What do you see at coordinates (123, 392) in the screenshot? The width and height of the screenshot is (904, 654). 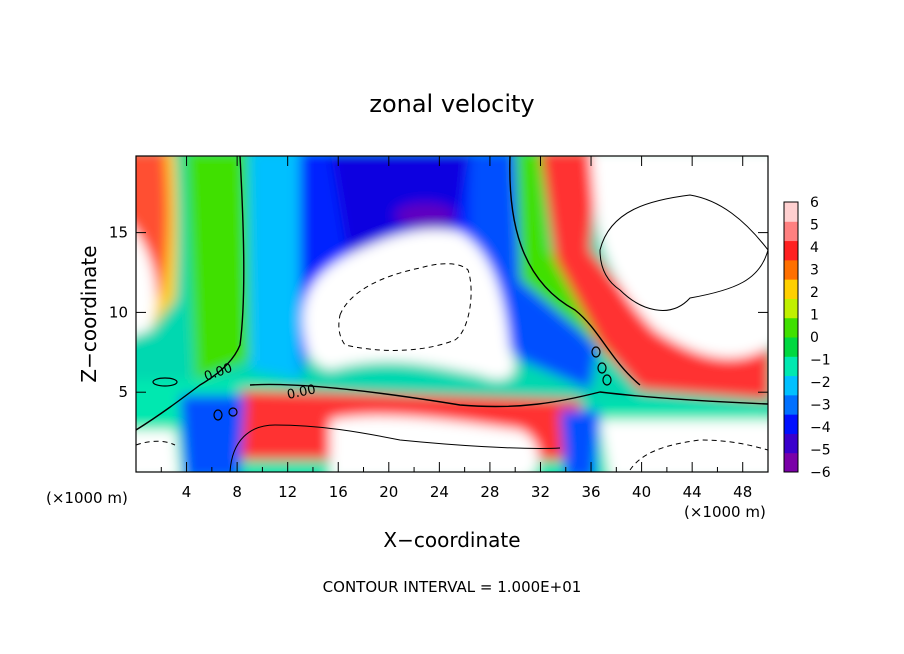 I see `y-tick-label: 5` at bounding box center [123, 392].